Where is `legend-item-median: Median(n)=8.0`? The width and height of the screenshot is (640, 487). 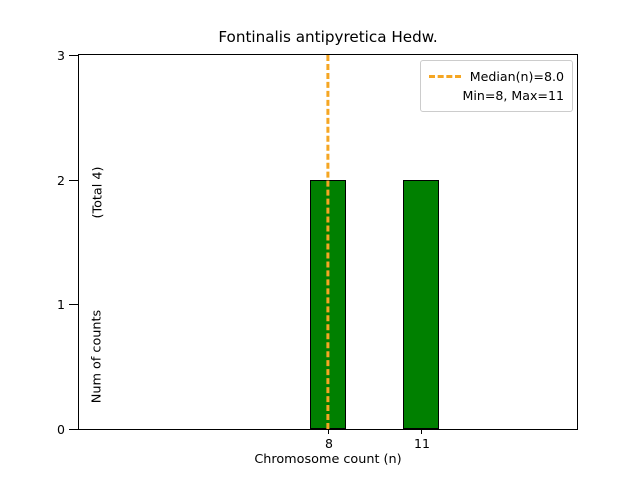
legend-item-median: Median(n)=8.0 is located at coordinates (496, 76).